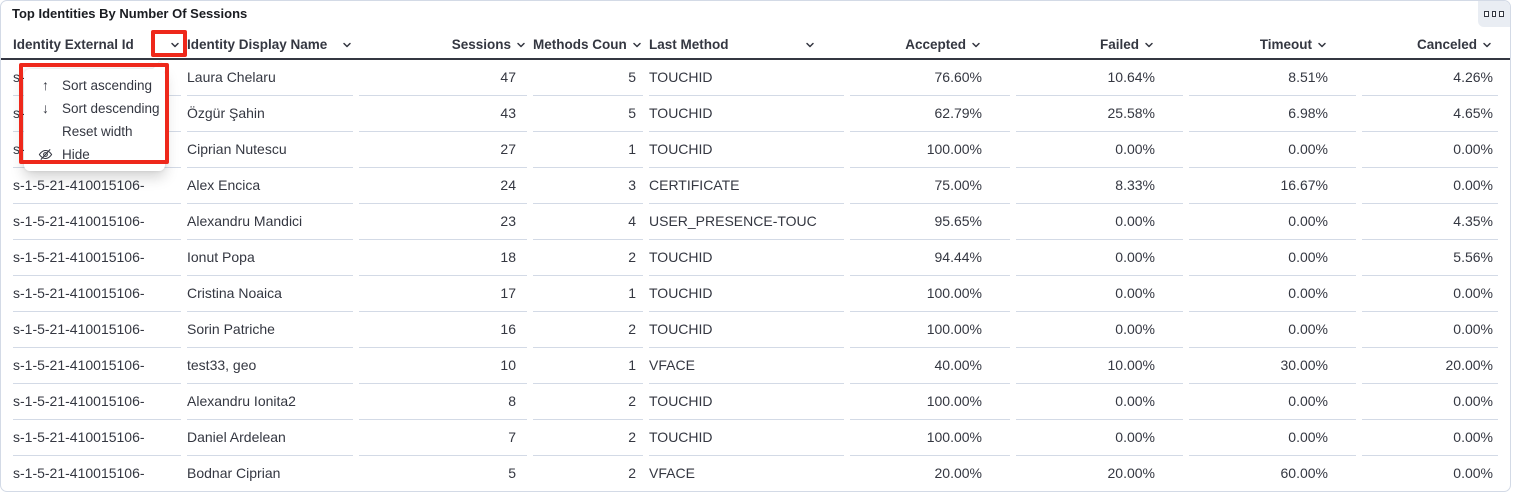 The width and height of the screenshot is (1516, 496). I want to click on column-header-label: Timeout, so click(1285, 44).